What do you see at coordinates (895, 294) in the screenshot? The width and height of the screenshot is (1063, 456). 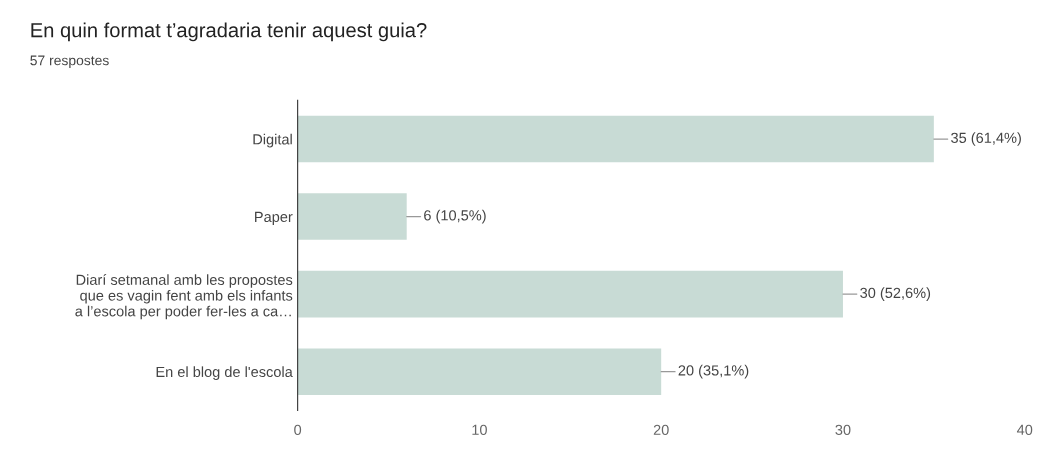 I see `data-label: 30 (52,6%)` at bounding box center [895, 294].